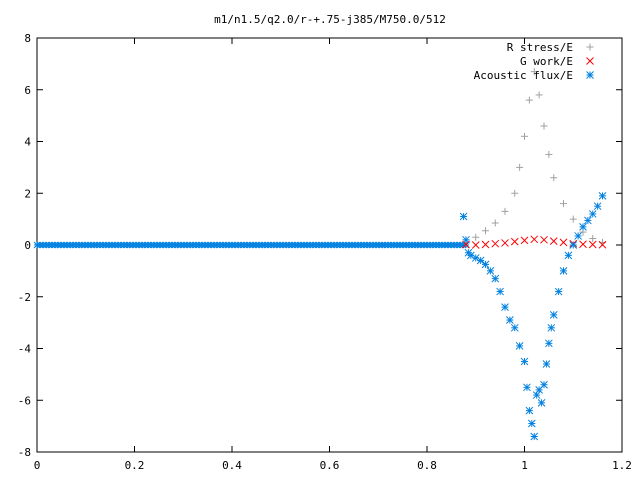  I want to click on x-tick-label: 1.2, so click(622, 465).